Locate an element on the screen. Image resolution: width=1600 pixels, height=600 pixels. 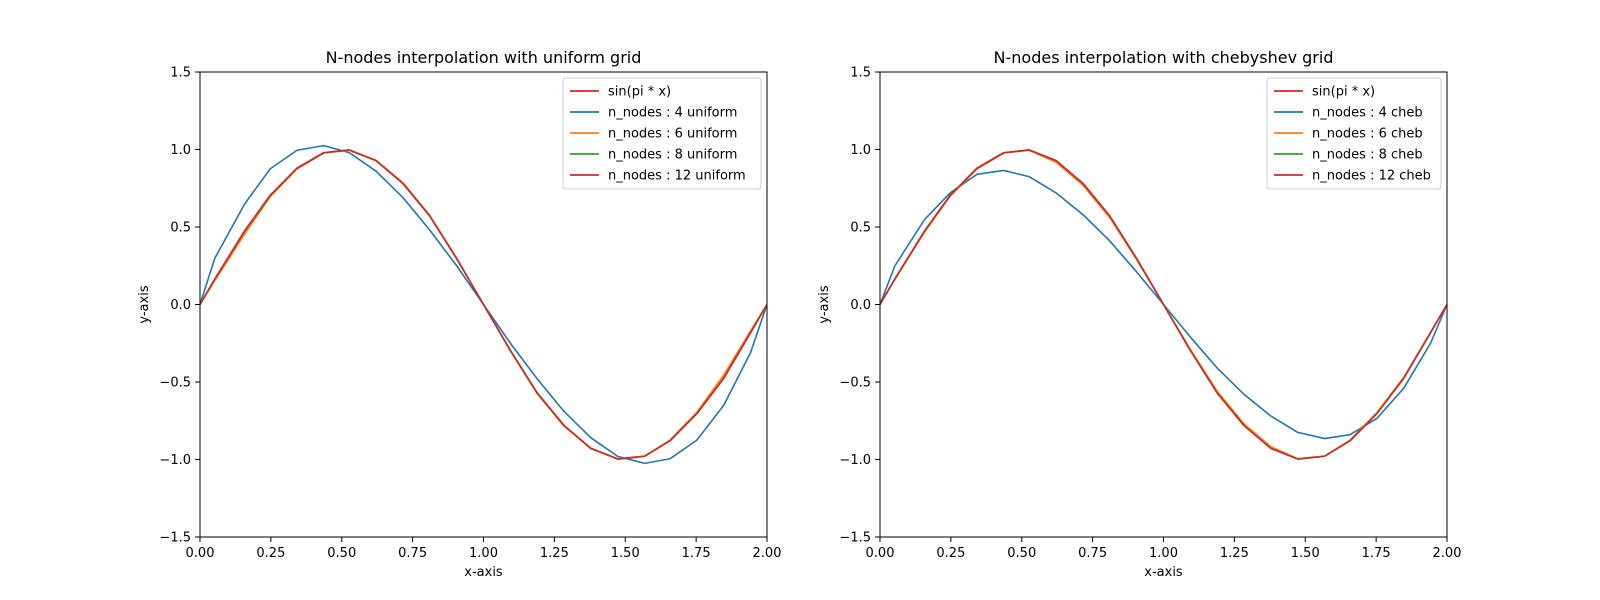
legend-entry: n_nodes : 8 cheb is located at coordinates (1367, 155).